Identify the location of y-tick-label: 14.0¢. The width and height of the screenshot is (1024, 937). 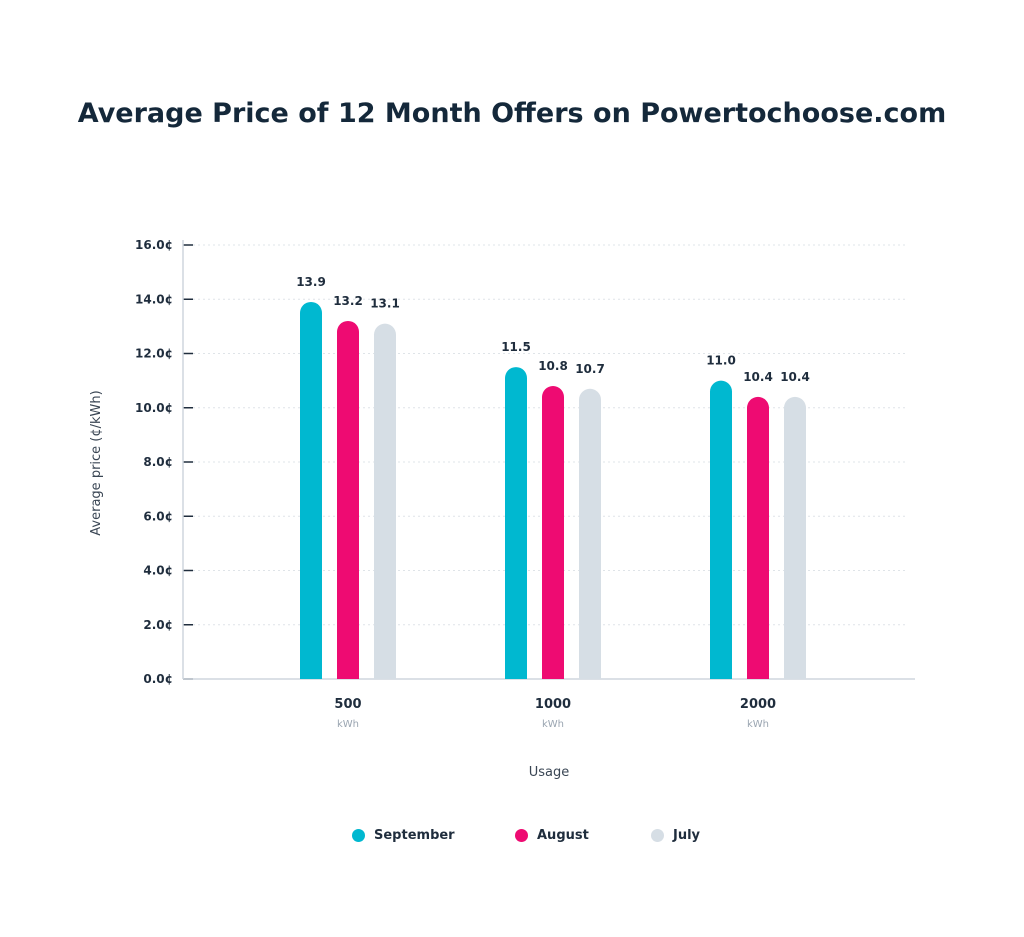
(154, 299).